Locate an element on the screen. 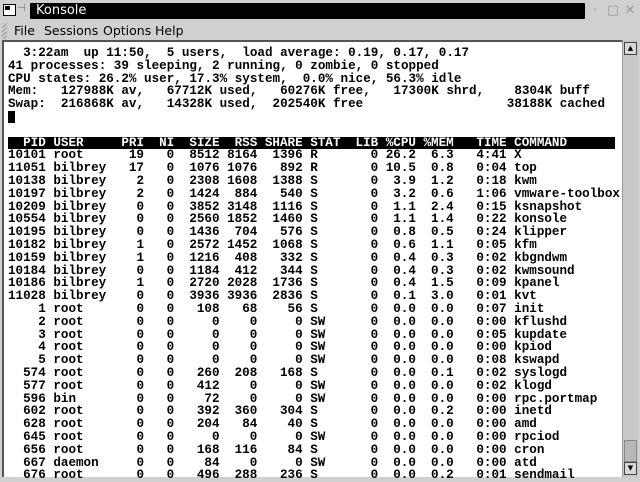 This screenshot has width=640, height=482. column-header-mem: %MEM is located at coordinates (438, 142).